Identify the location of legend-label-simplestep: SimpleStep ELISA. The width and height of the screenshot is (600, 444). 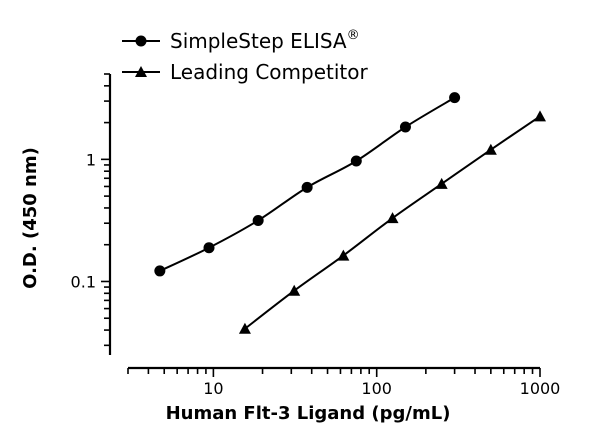
(258, 41).